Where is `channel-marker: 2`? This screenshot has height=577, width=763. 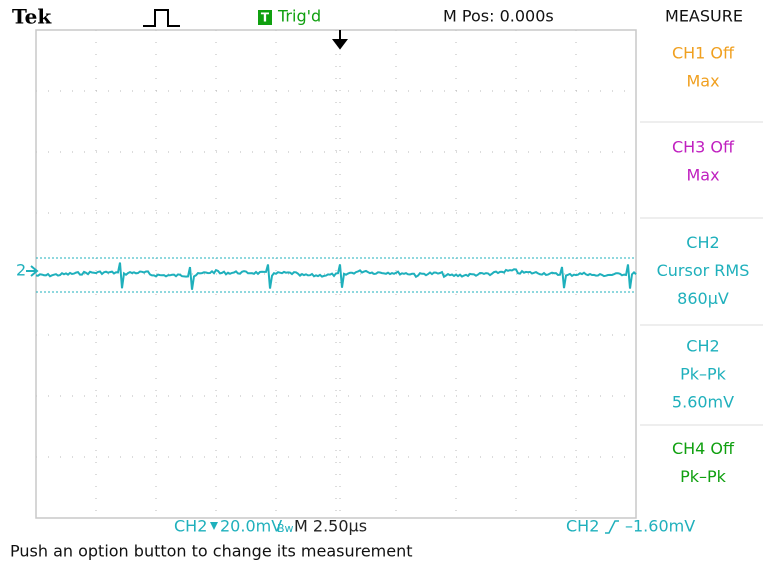
channel-marker: 2 is located at coordinates (21, 270).